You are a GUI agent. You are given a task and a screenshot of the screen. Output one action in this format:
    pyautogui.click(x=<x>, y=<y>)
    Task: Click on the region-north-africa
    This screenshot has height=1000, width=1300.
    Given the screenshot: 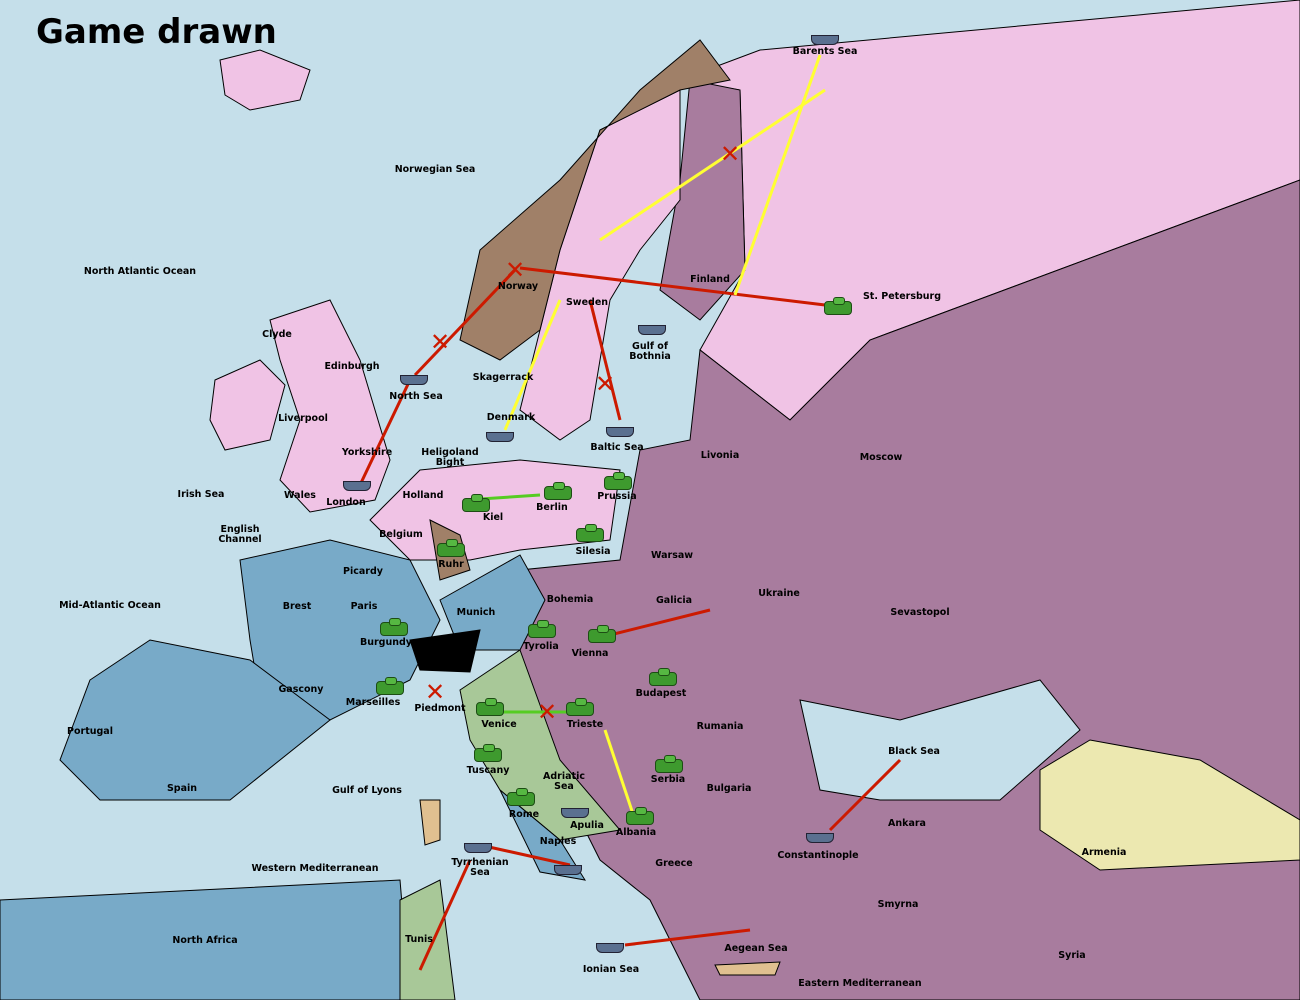 What is the action you would take?
    pyautogui.click(x=205, y=939)
    